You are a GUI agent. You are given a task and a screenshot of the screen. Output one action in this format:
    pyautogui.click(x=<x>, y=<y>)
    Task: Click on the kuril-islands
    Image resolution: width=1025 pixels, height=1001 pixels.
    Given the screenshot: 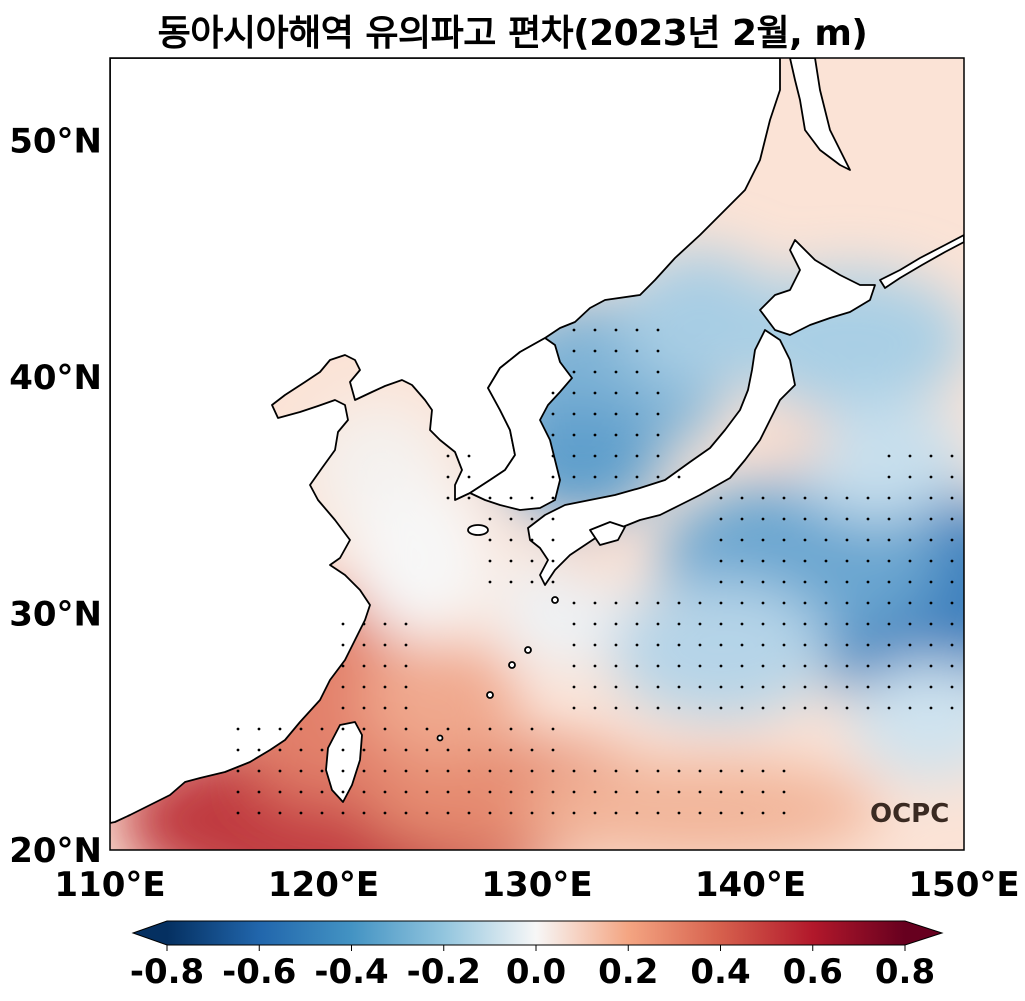 What is the action you would take?
    pyautogui.click(x=921, y=261)
    